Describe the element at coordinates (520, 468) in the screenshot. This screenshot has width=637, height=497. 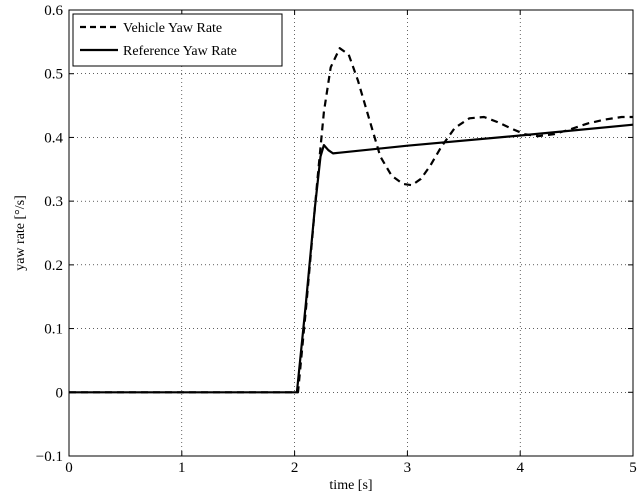
I see `x-tick-label: 4` at that location.